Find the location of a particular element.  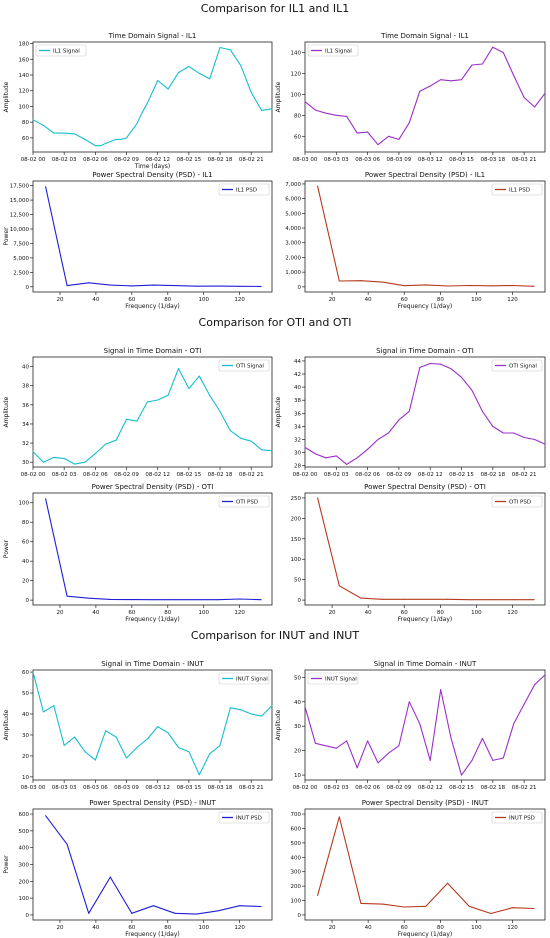

x-tick-label: 20 is located at coordinates (332, 300).